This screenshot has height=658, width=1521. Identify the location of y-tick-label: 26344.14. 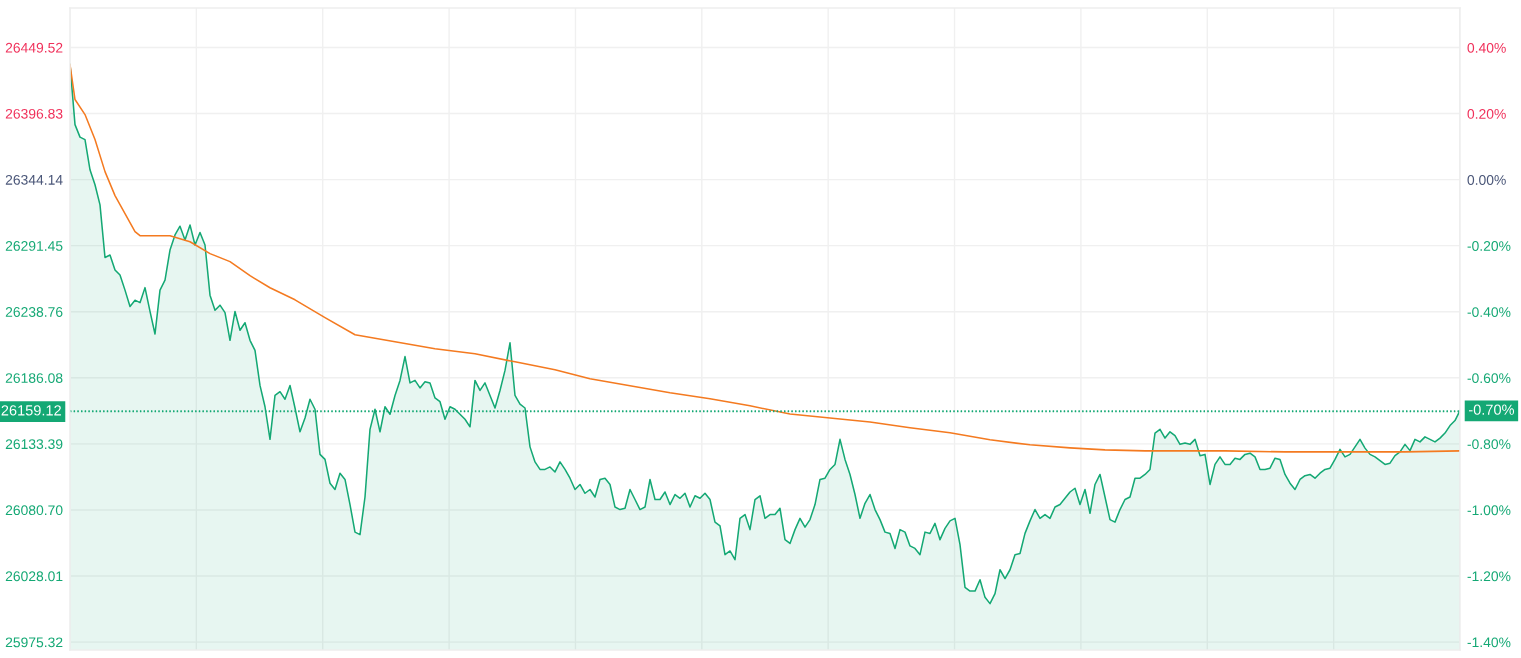
(34, 179).